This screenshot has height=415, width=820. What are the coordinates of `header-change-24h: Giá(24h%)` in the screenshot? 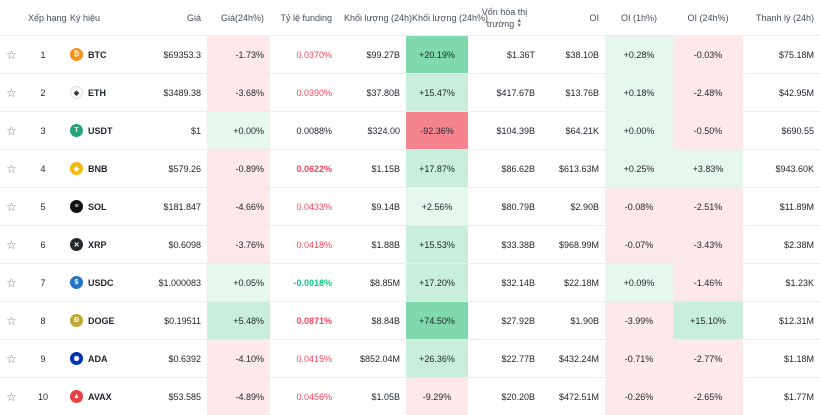 It's located at (238, 18).